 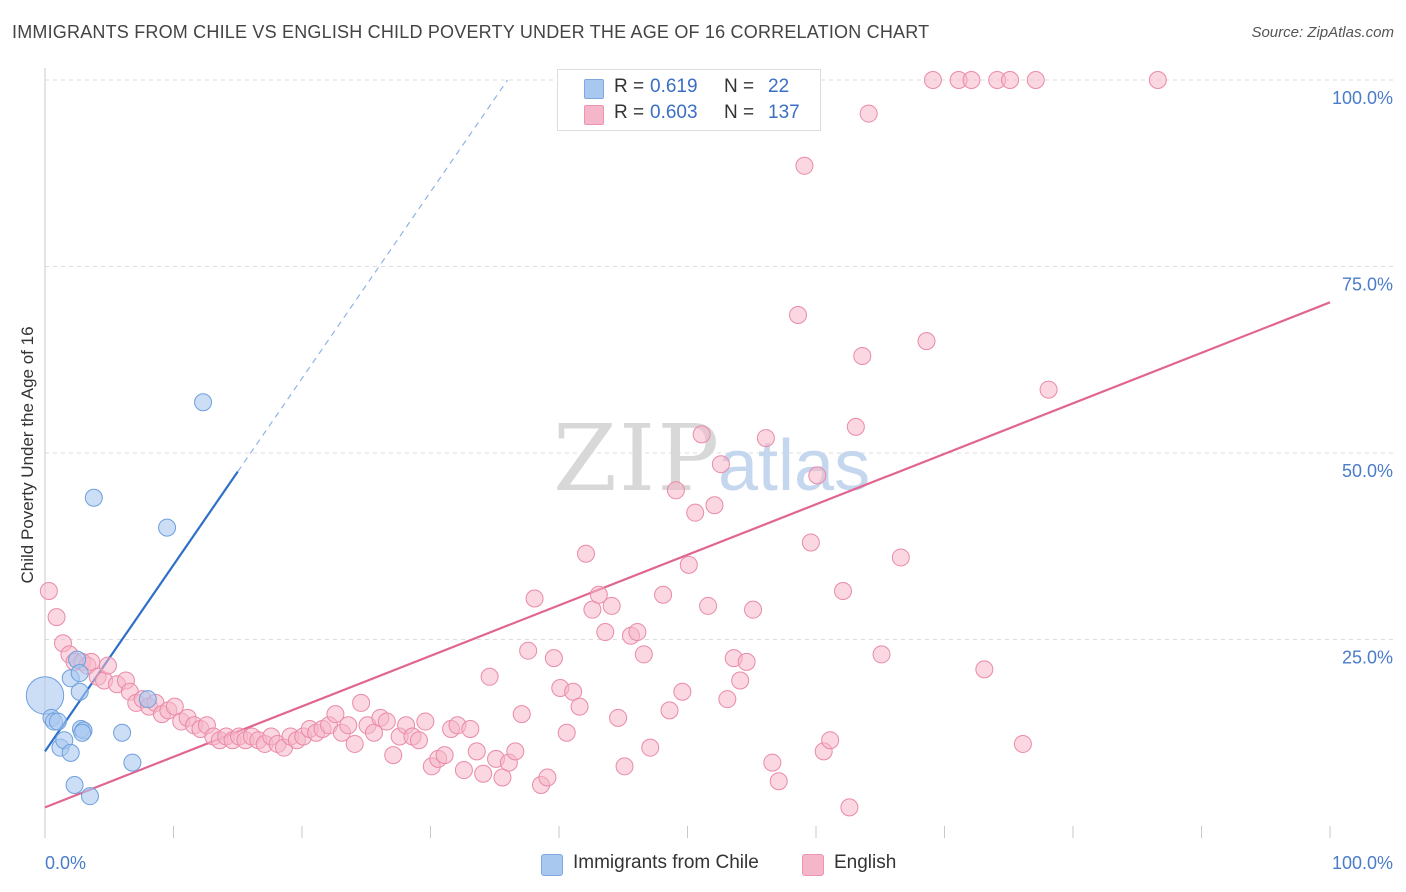 What do you see at coordinates (141, 612) in the screenshot?
I see `trend-line-chile` at bounding box center [141, 612].